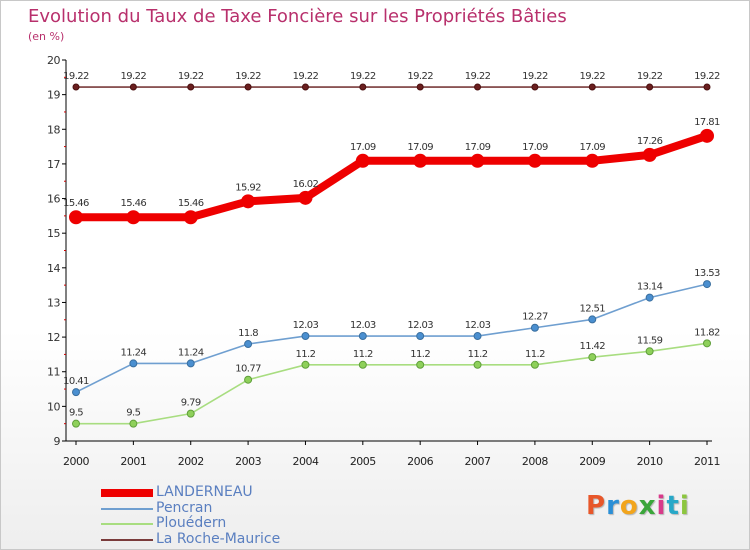 The width and height of the screenshot is (750, 550). I want to click on data-label: 11.42, so click(592, 346).